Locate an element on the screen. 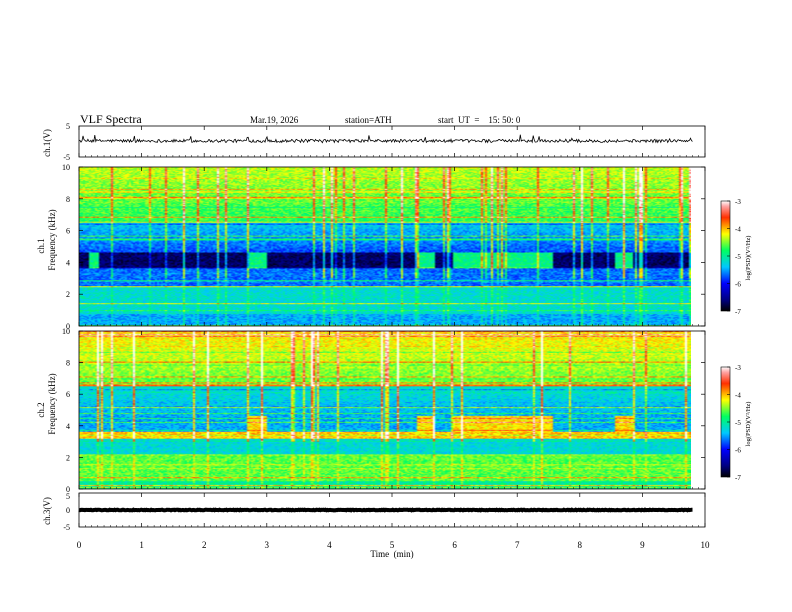 The height and width of the screenshot is (612, 792). ch2-colorbar-label: log(PSD)(V²/Hz) is located at coordinates (748, 424).